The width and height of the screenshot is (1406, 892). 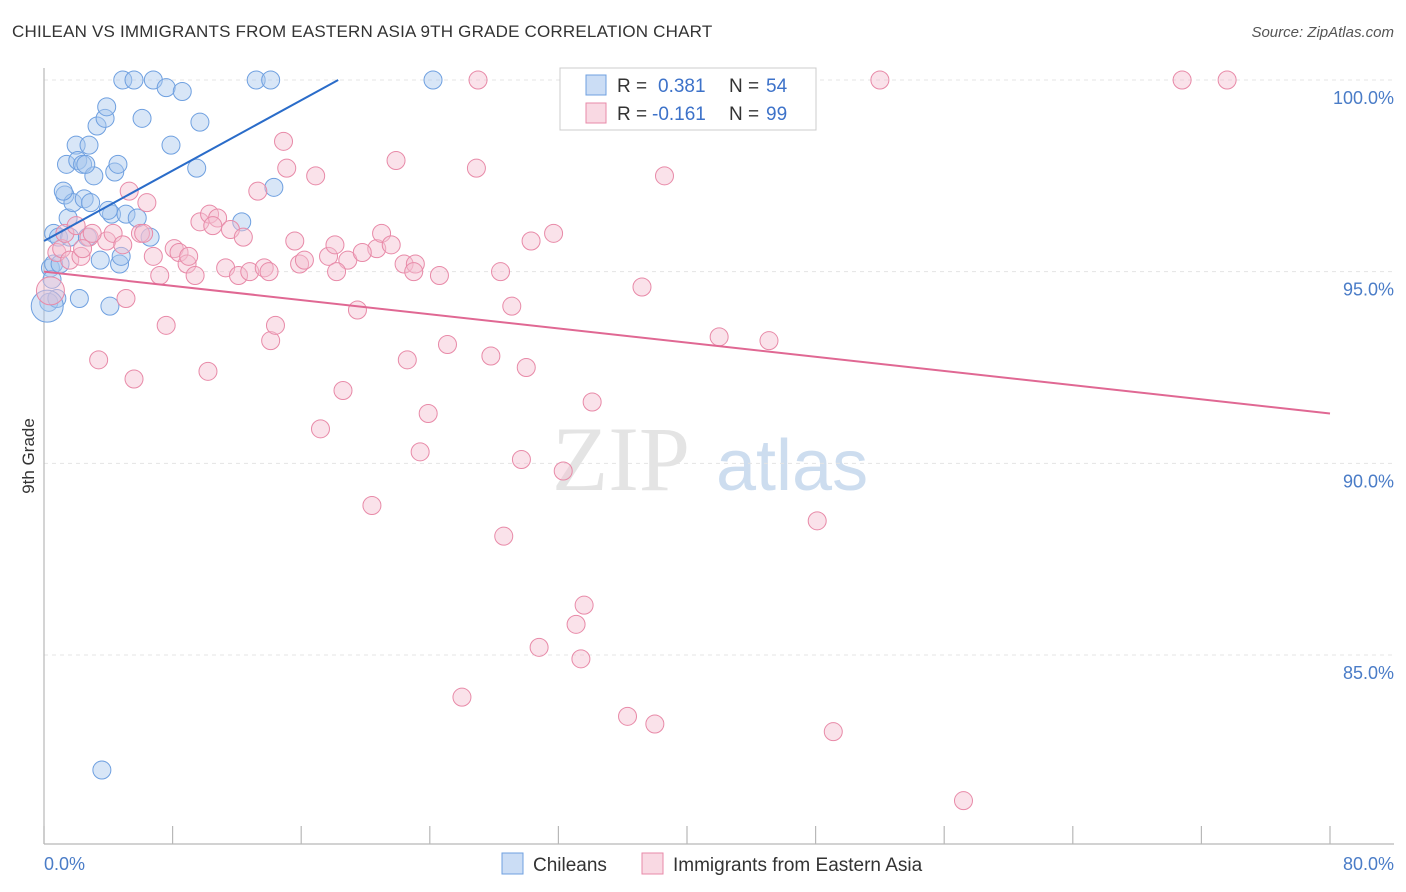 What do you see at coordinates (632, 86) in the screenshot?
I see `stats-r-label-blue: R =` at bounding box center [632, 86].